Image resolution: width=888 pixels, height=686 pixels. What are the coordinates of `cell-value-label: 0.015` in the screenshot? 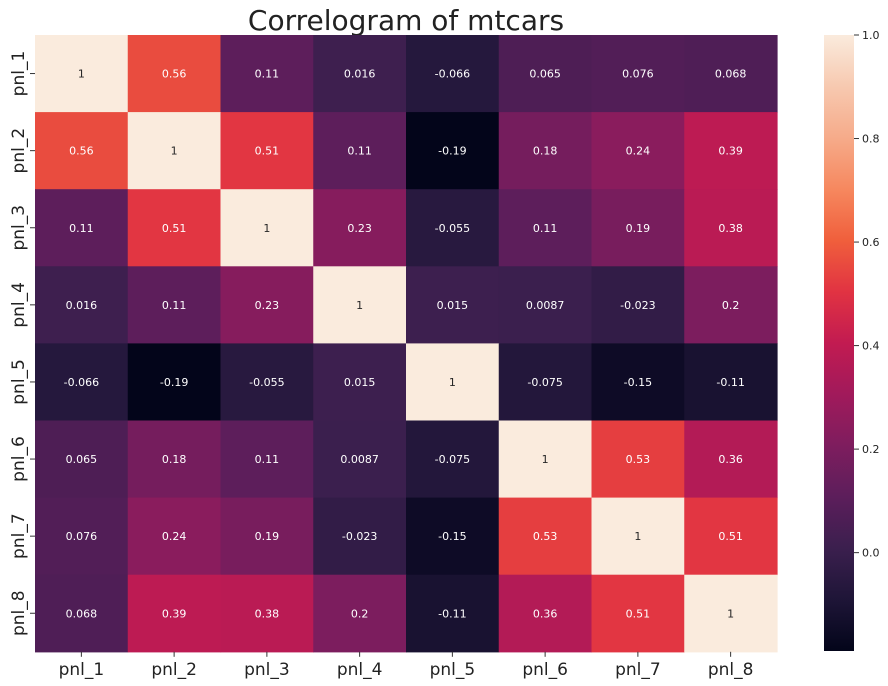 It's located at (453, 305).